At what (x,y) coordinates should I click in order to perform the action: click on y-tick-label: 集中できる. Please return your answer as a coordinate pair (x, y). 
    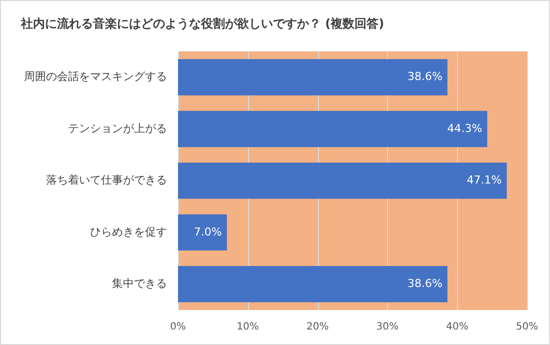
    Looking at the image, I should click on (139, 283).